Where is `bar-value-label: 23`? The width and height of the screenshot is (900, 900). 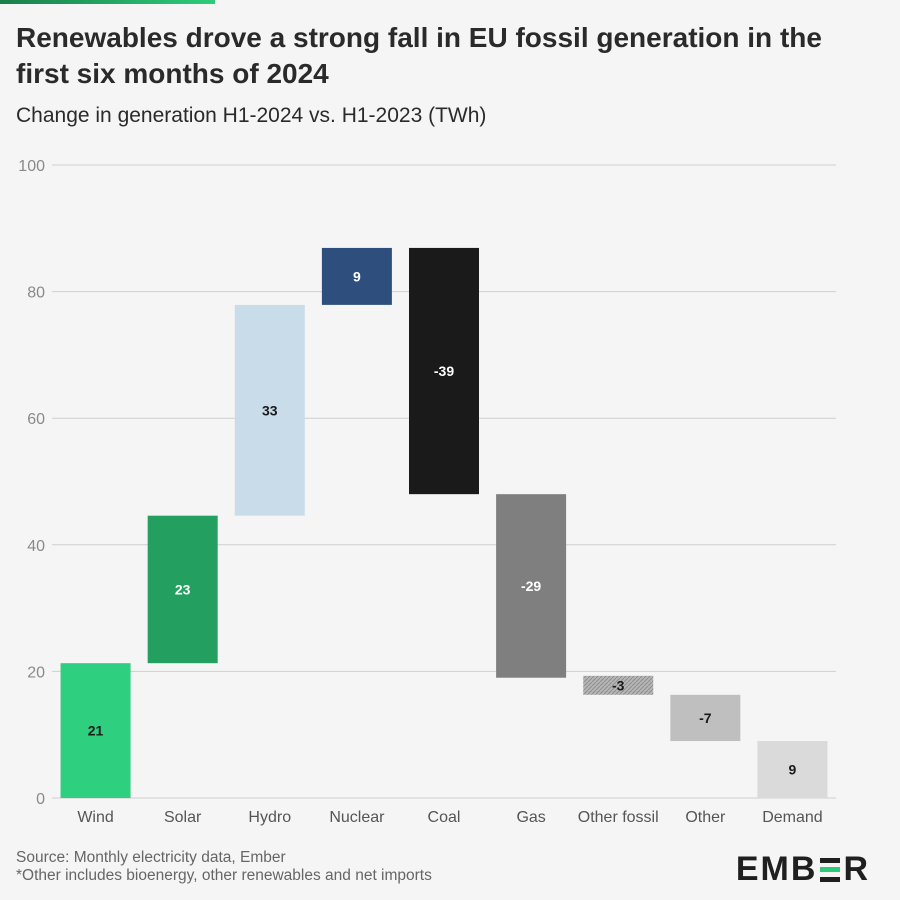 bar-value-label: 23 is located at coordinates (183, 589).